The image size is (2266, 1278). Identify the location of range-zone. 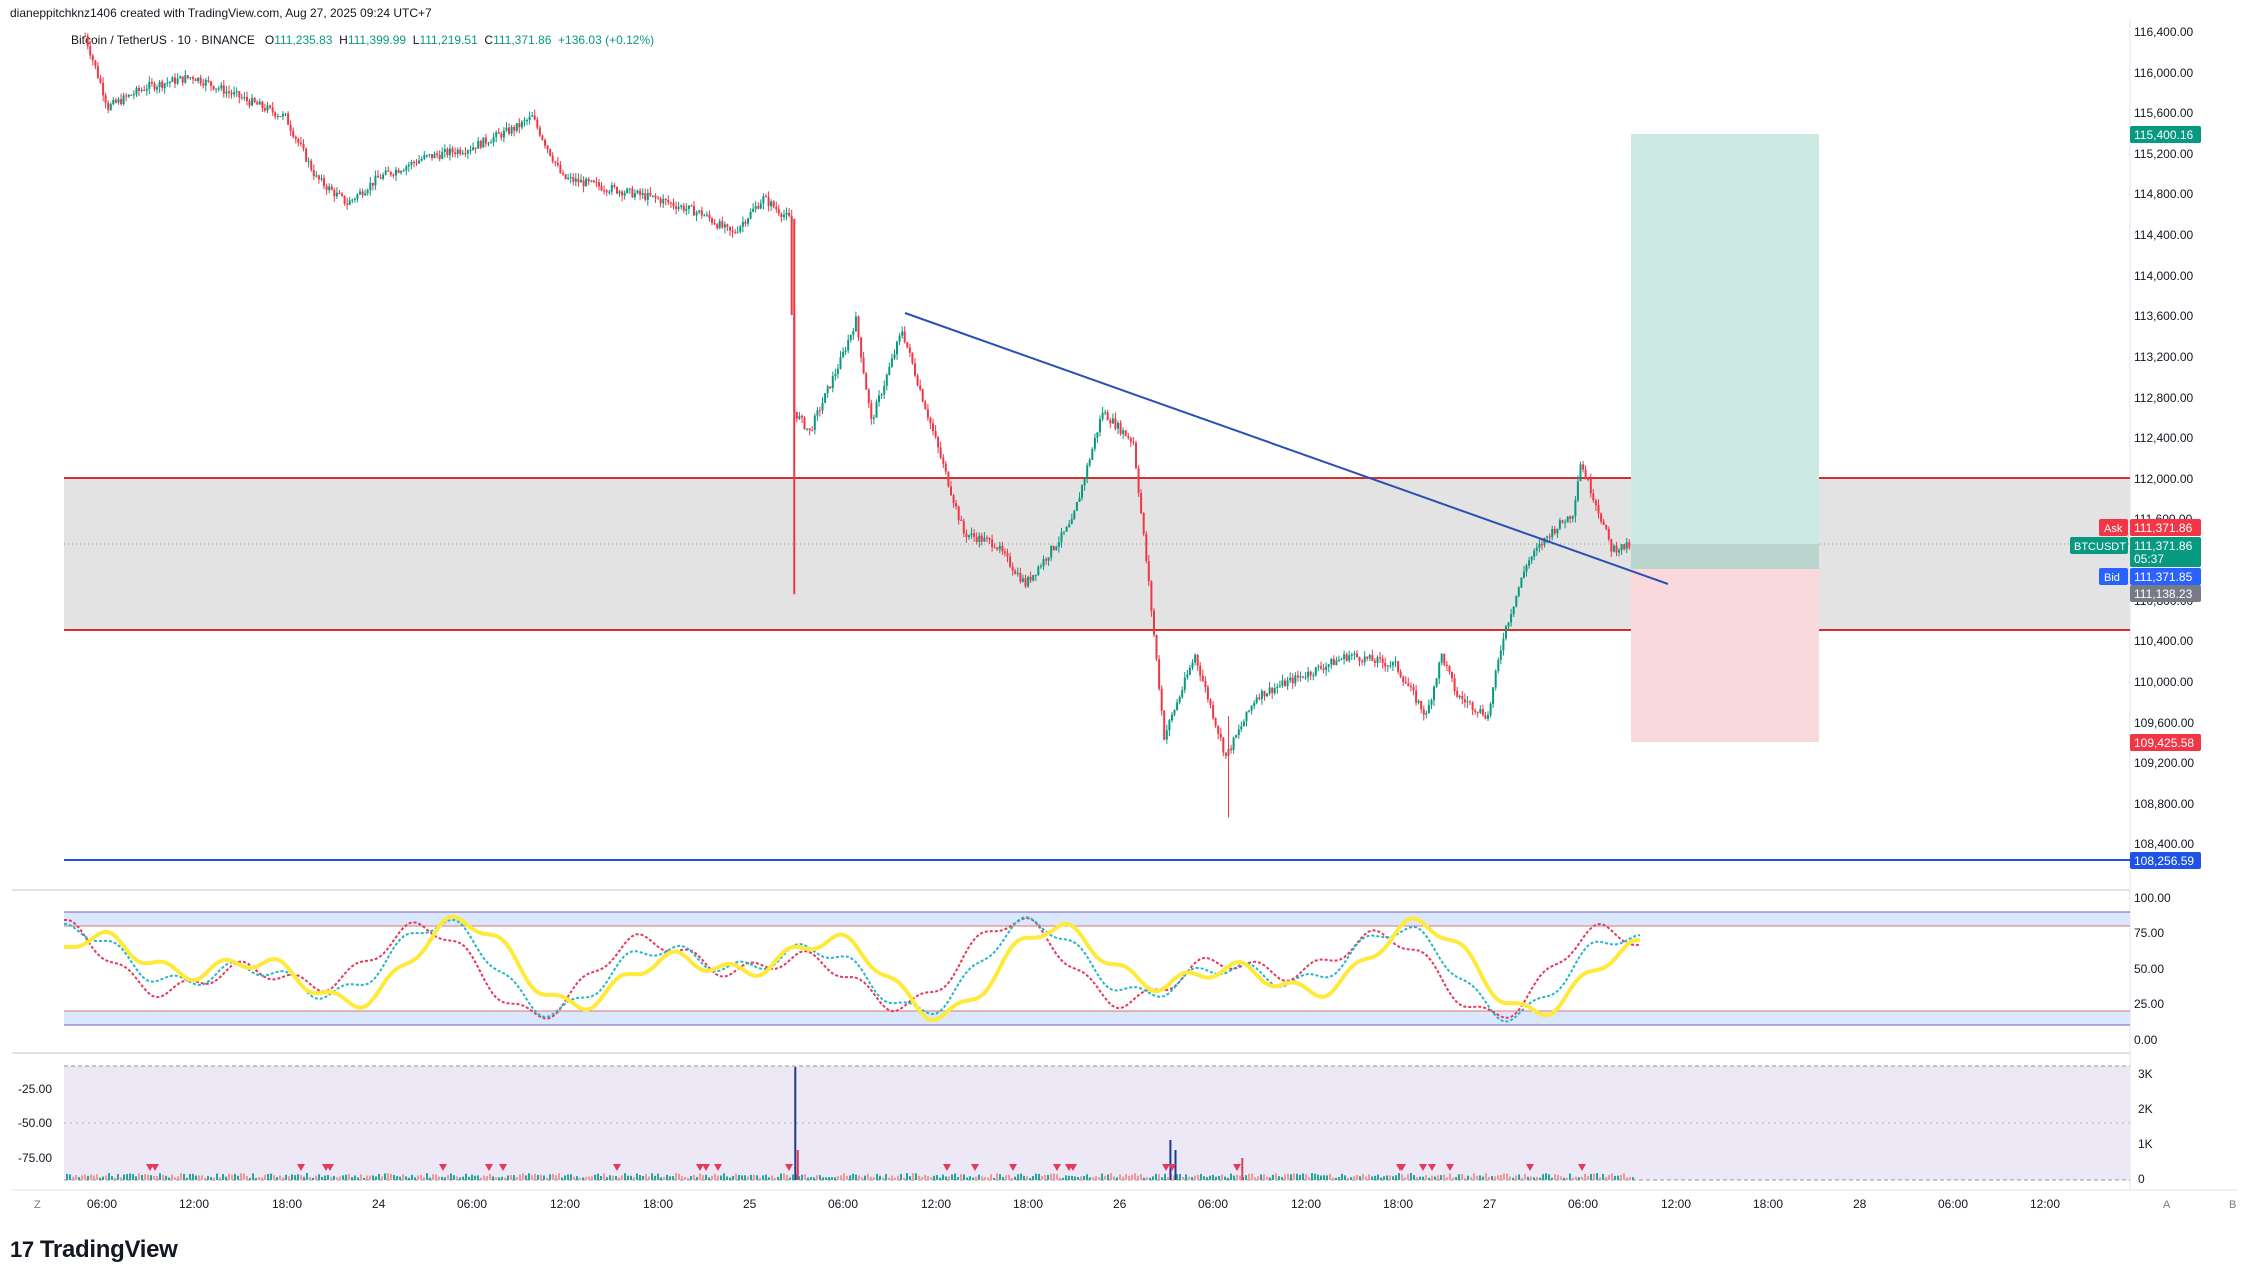
(1097, 554).